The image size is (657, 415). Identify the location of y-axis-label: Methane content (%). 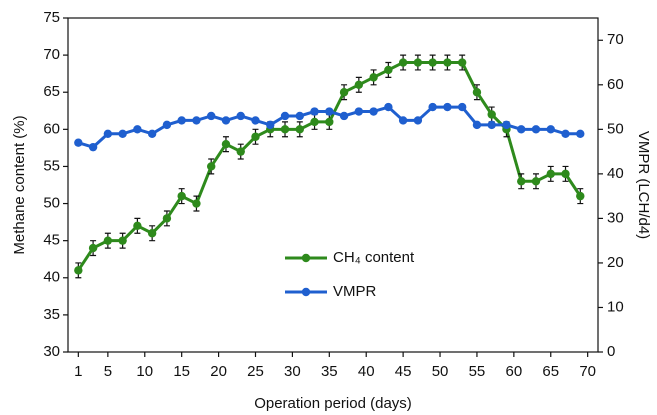
(19, 184).